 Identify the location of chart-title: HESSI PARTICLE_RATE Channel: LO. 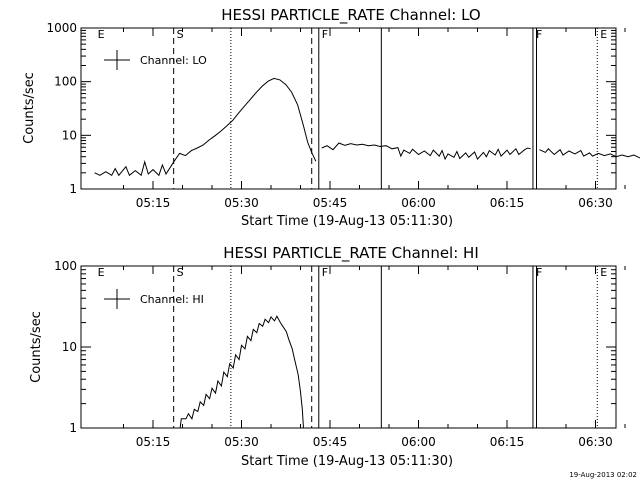
(350, 15).